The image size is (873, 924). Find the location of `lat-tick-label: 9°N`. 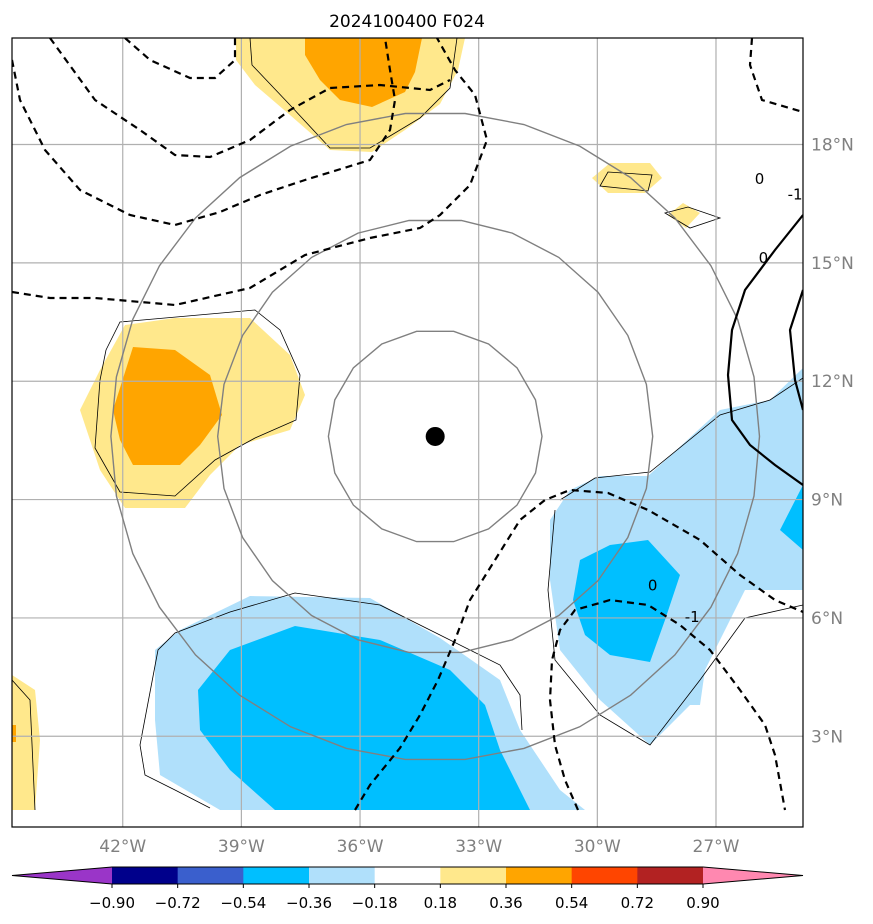

lat-tick-label: 9°N is located at coordinates (827, 501).